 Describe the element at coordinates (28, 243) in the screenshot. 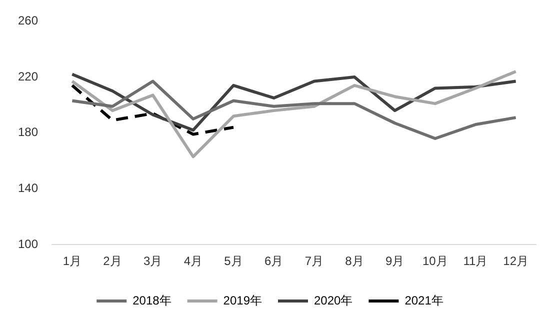

I see `y-tick-label: 100` at that location.